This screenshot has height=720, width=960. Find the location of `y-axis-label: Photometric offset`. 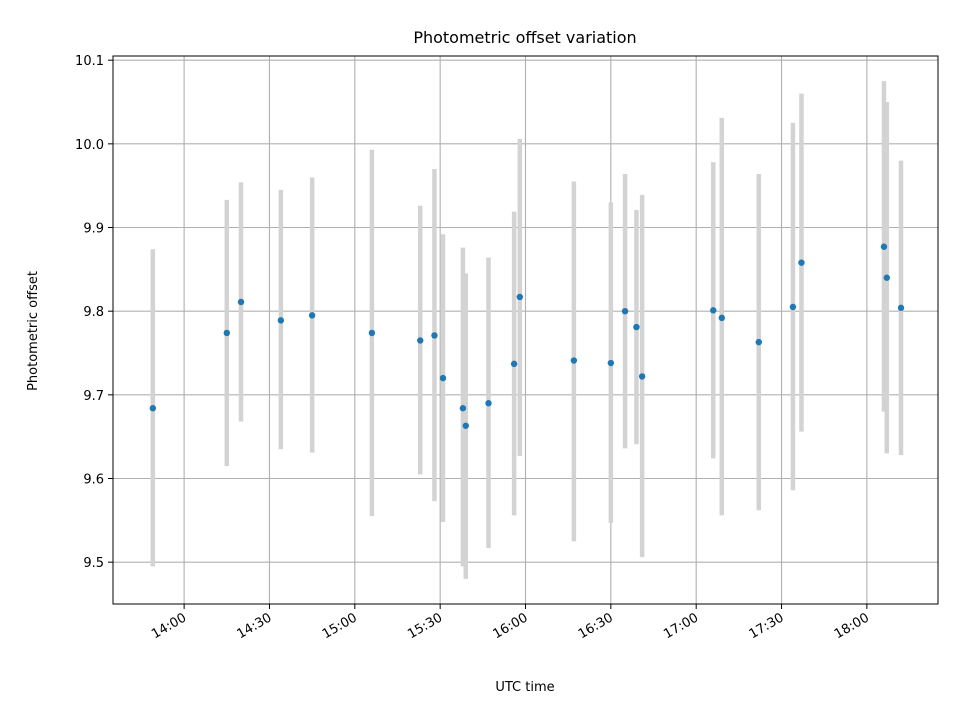

y-axis-label: Photometric offset is located at coordinates (33, 331).